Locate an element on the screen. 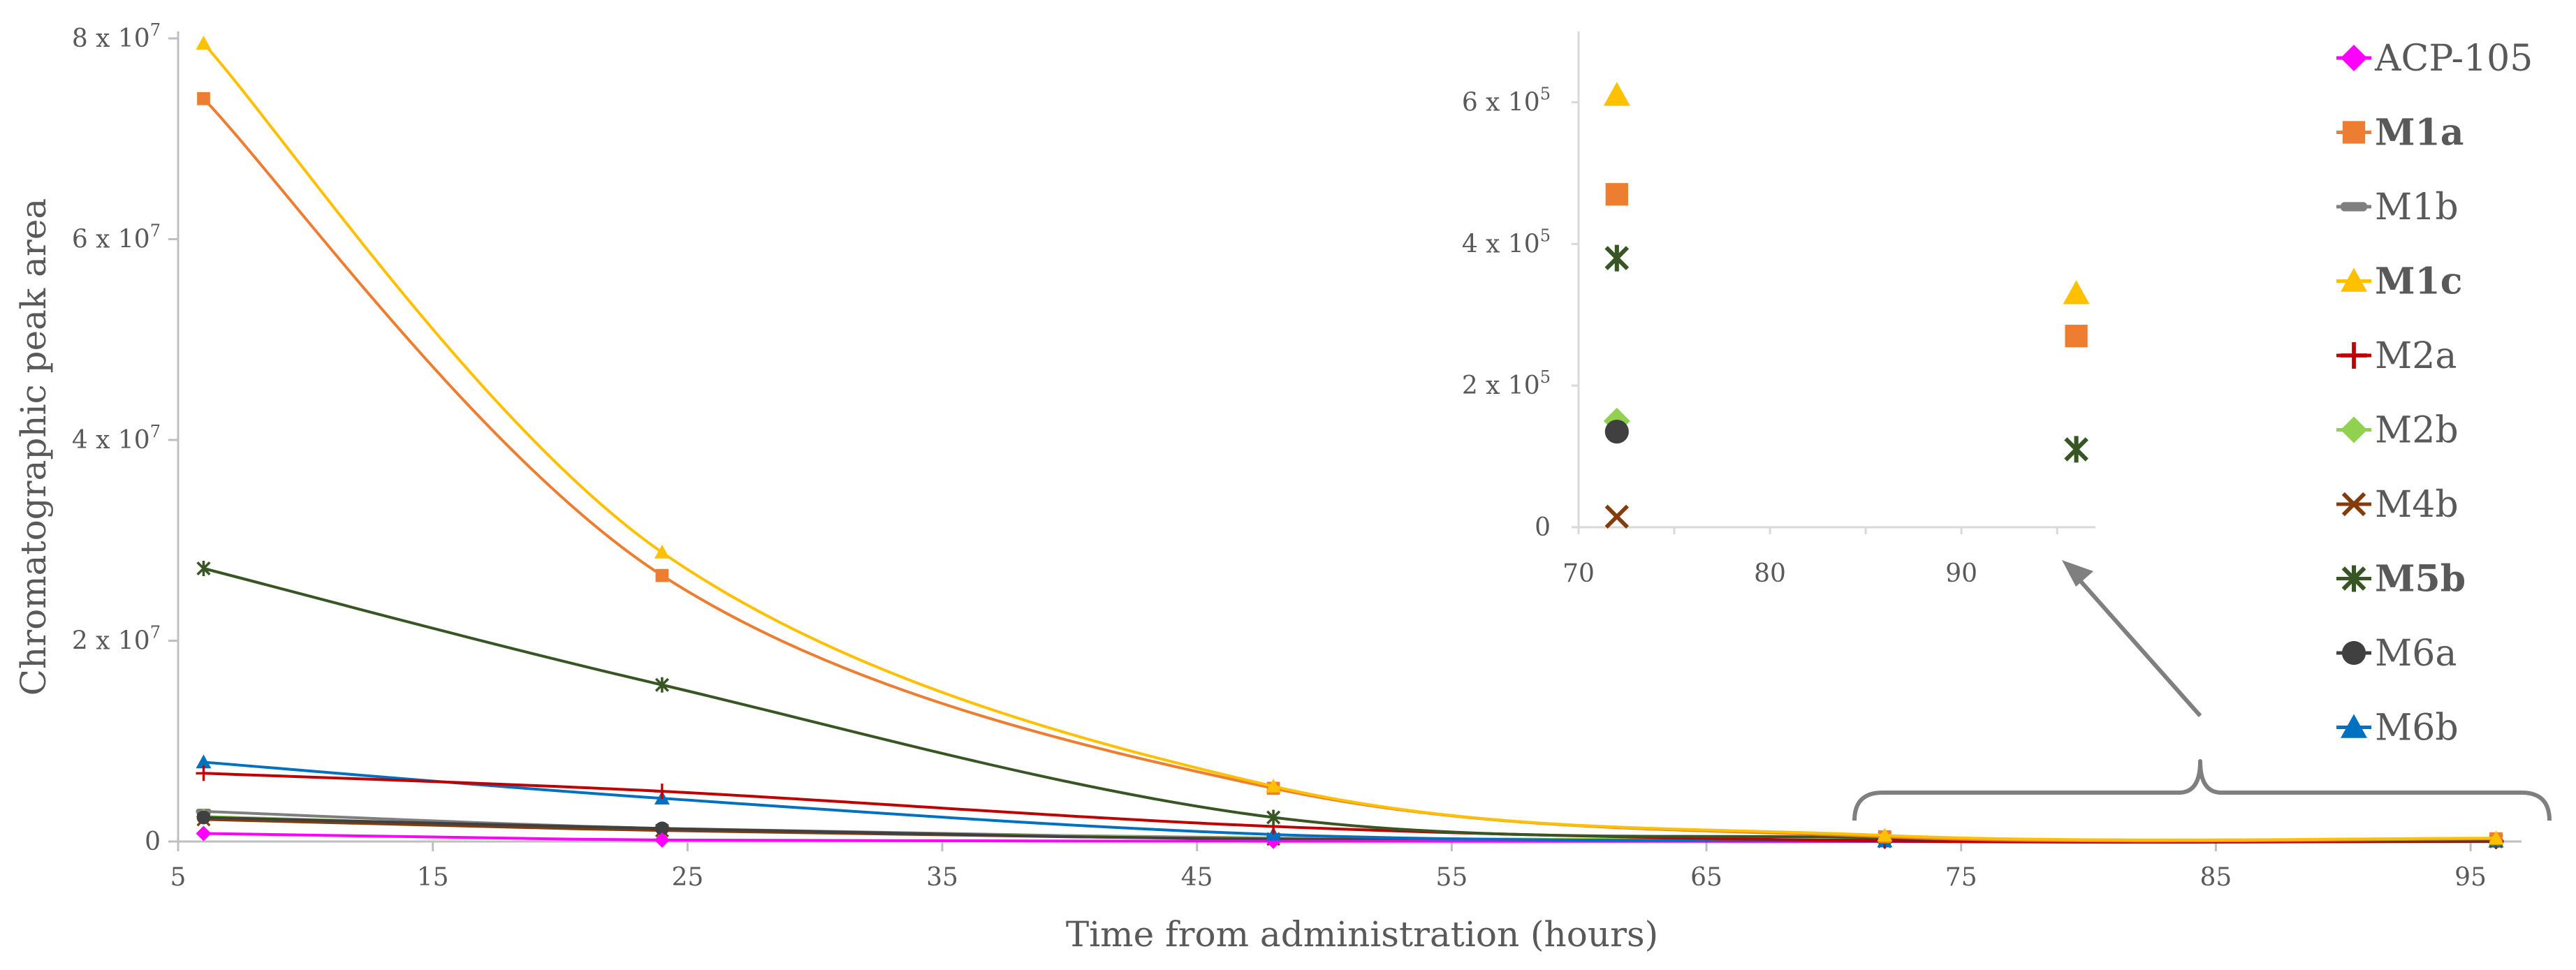 This screenshot has width=2576, height=970. y-tick-label: 8 x 10⁷ is located at coordinates (116, 36).